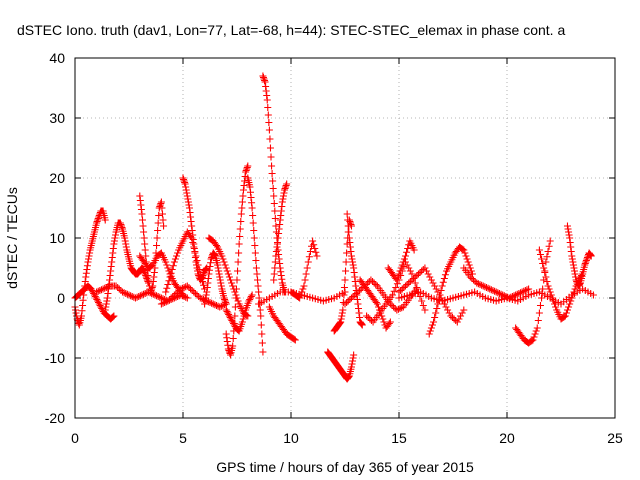 This screenshot has height=480, width=640. What do you see at coordinates (345, 467) in the screenshot?
I see `x-axis-label: GPS time / hours of day 365 of year 2015` at bounding box center [345, 467].